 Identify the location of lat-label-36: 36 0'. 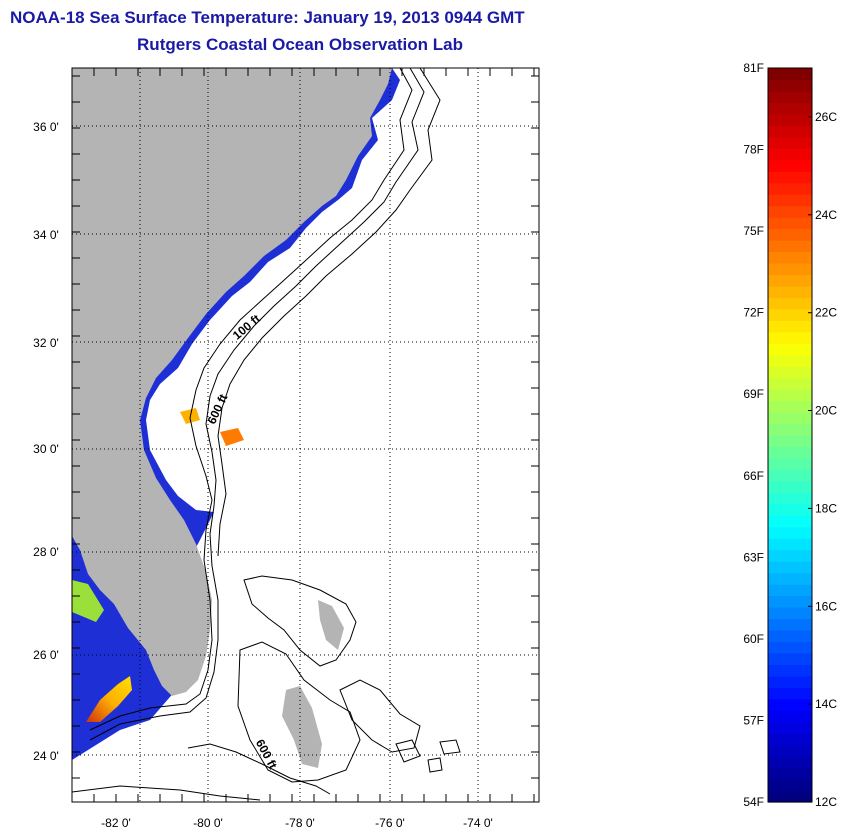
(46, 127).